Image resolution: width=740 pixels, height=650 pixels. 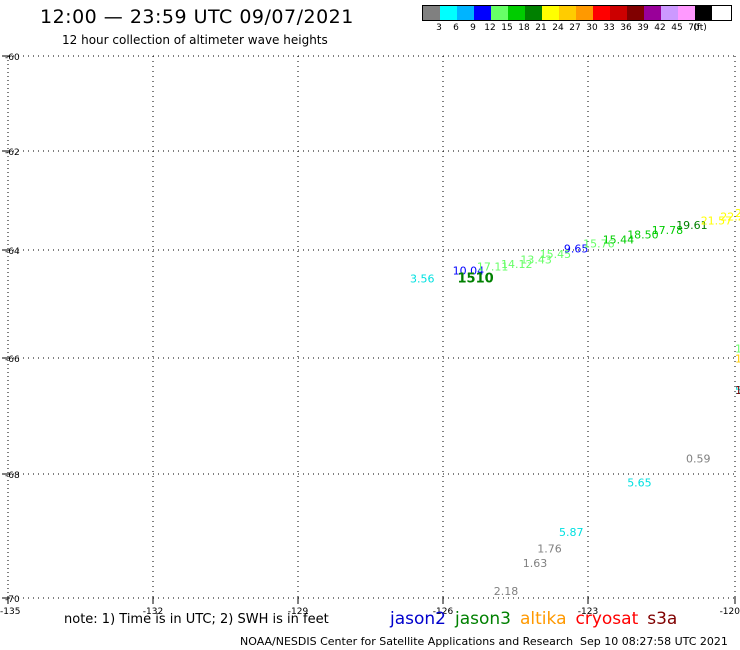 What do you see at coordinates (643, 235) in the screenshot?
I see `wave-height-label: 18.50` at bounding box center [643, 235].